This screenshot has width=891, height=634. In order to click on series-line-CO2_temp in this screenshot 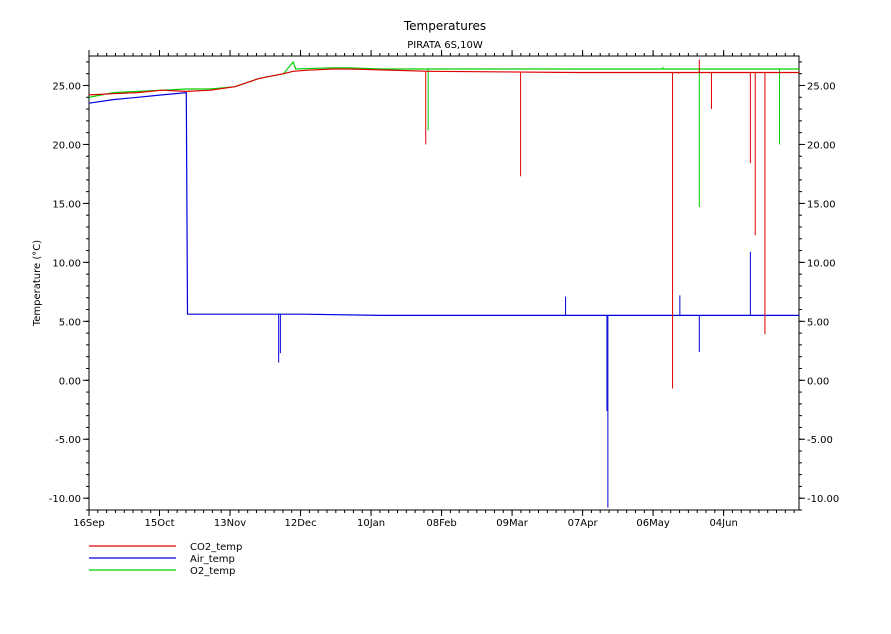, I will do `click(443, 82)`.